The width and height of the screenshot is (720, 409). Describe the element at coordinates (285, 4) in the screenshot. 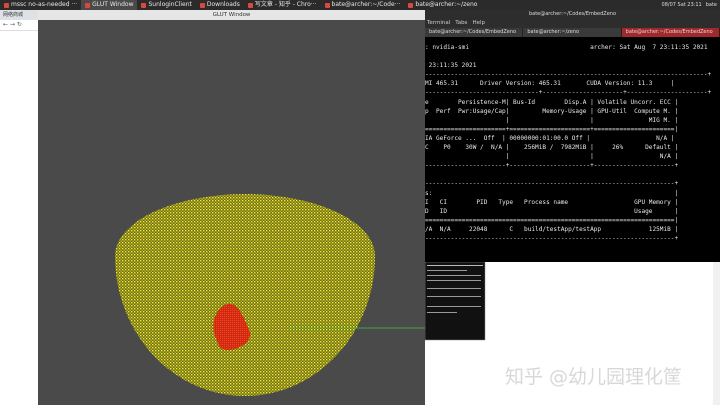

I see `tab-label: 写文章 - 知乎 - Chro···` at that location.